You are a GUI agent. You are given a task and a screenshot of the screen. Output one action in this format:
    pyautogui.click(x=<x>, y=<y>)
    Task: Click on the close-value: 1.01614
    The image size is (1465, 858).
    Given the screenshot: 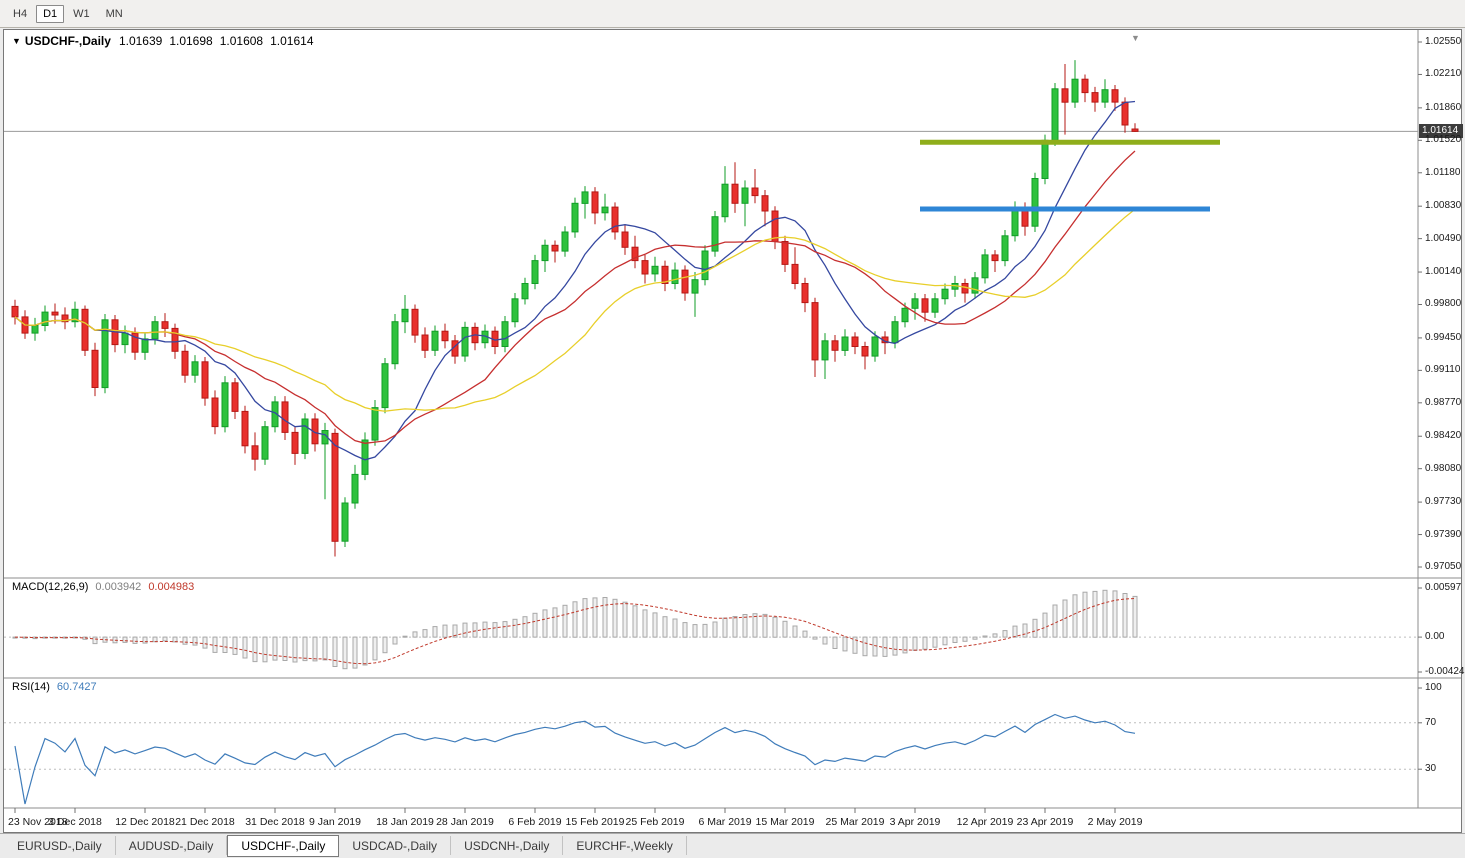 What is the action you would take?
    pyautogui.click(x=292, y=41)
    